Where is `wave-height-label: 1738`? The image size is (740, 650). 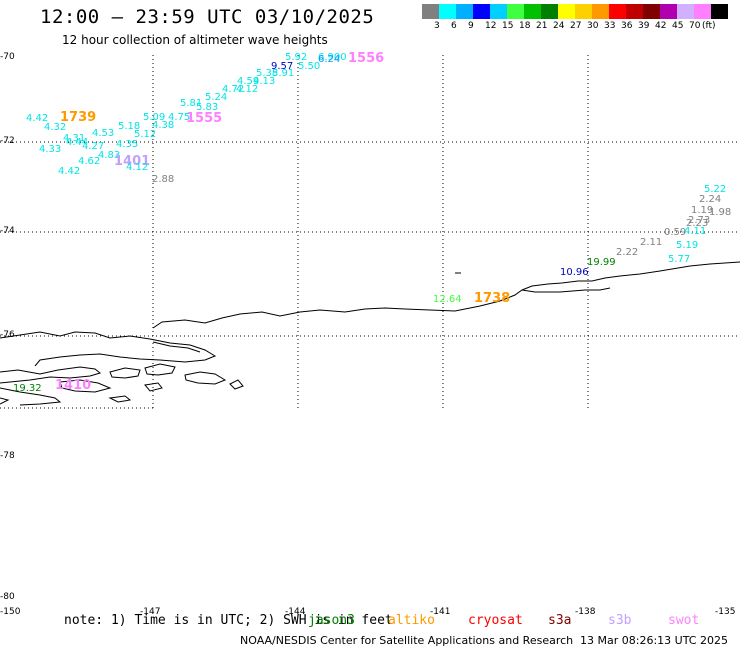 wave-height-label: 1738 is located at coordinates (492, 298).